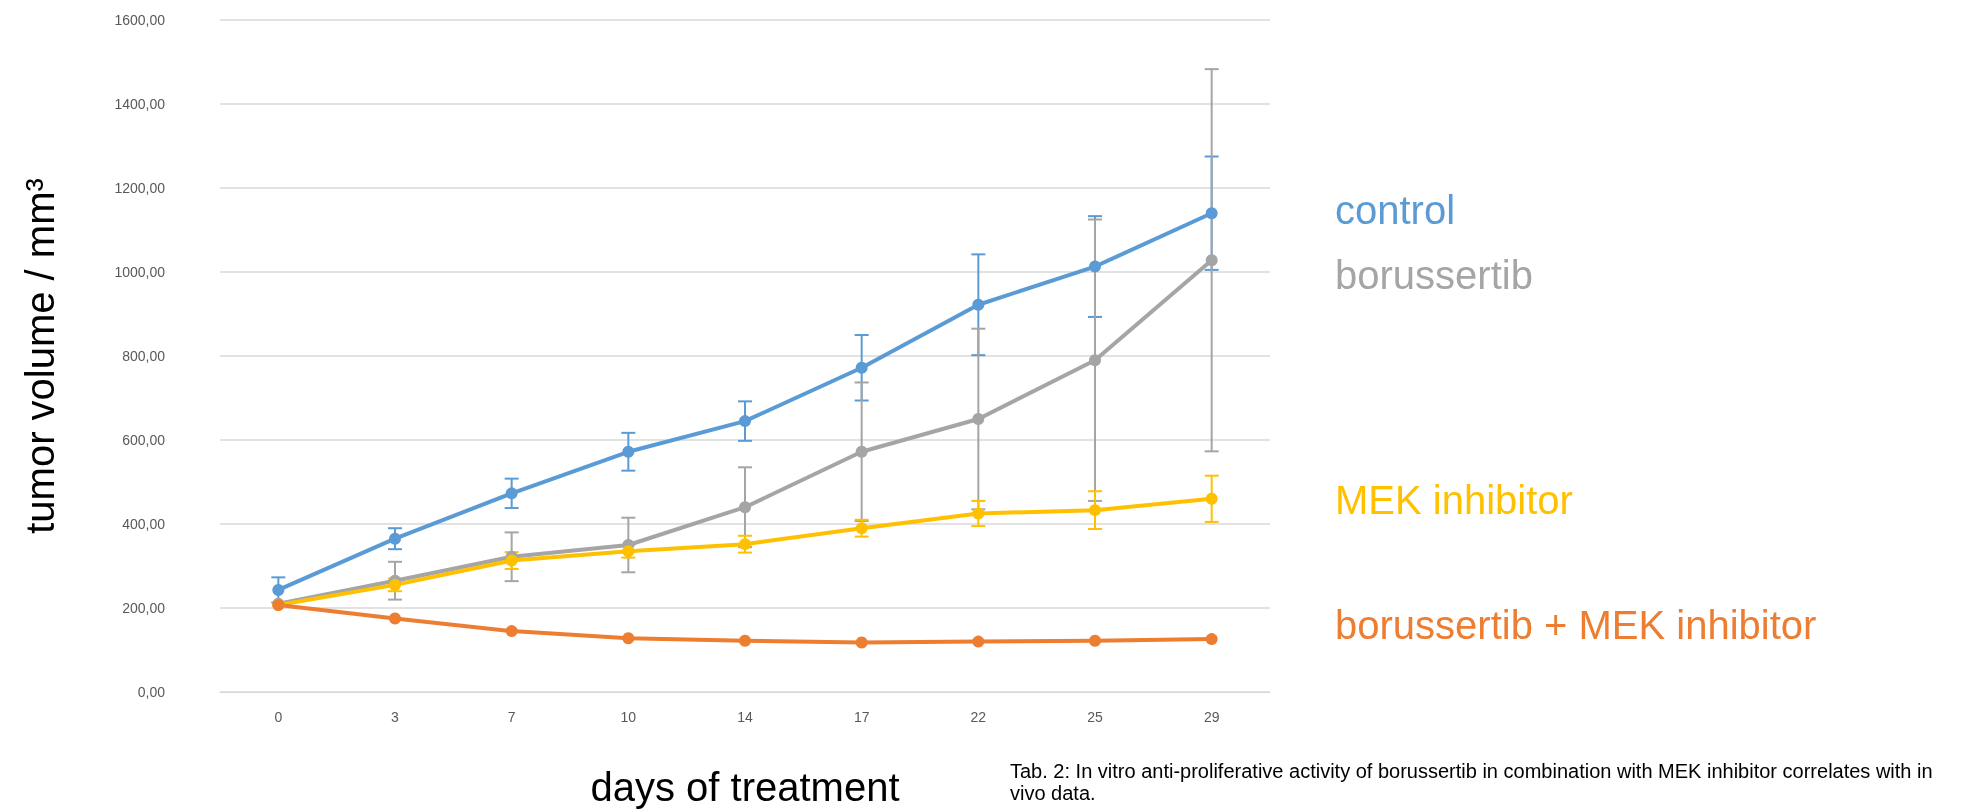  What do you see at coordinates (745, 717) in the screenshot?
I see `x-tick-label: 14` at bounding box center [745, 717].